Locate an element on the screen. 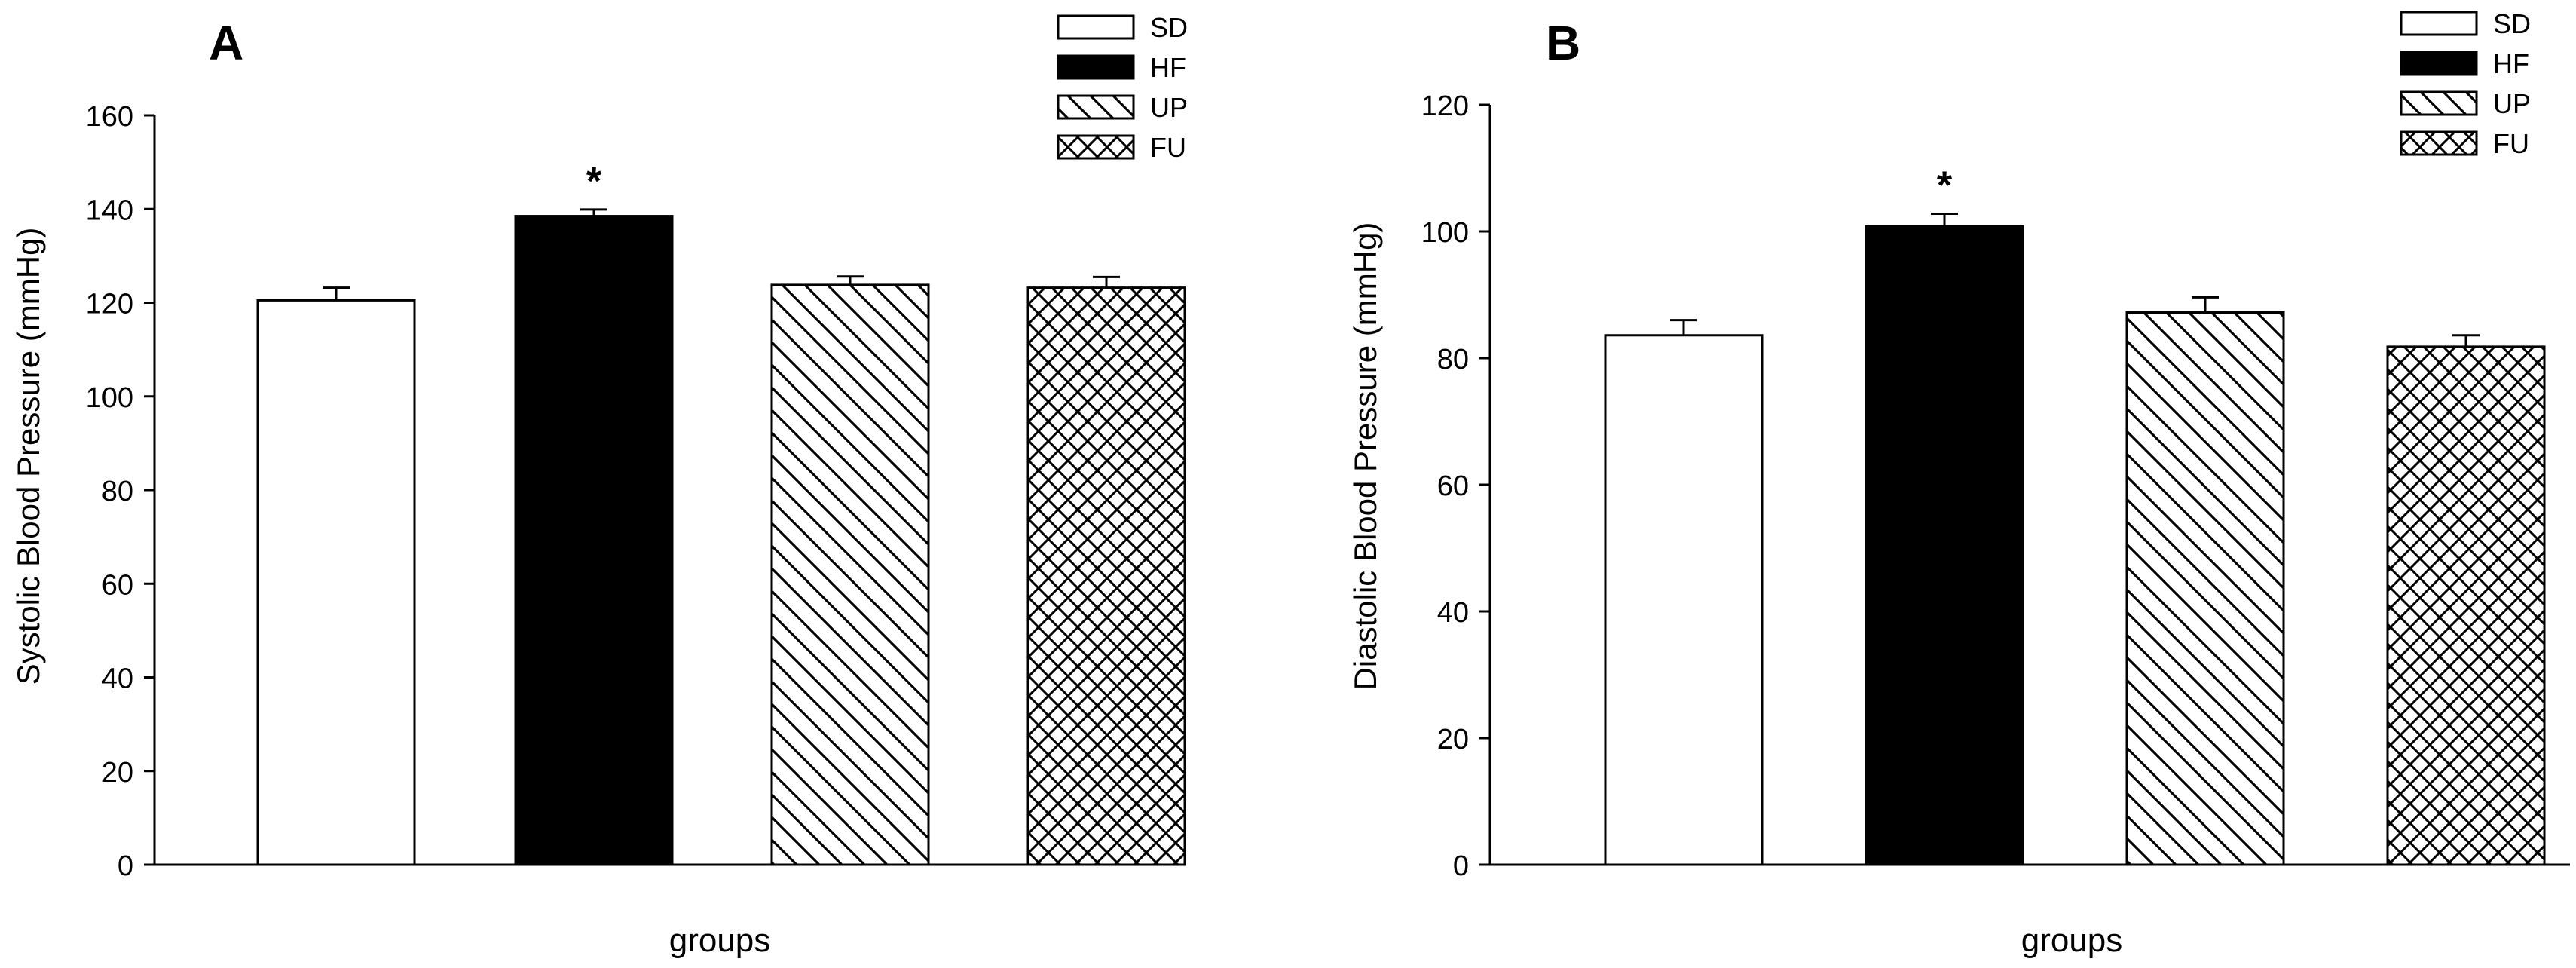 This screenshot has width=2576, height=968. panel-b-y-tick-label: 0 is located at coordinates (1461, 866).